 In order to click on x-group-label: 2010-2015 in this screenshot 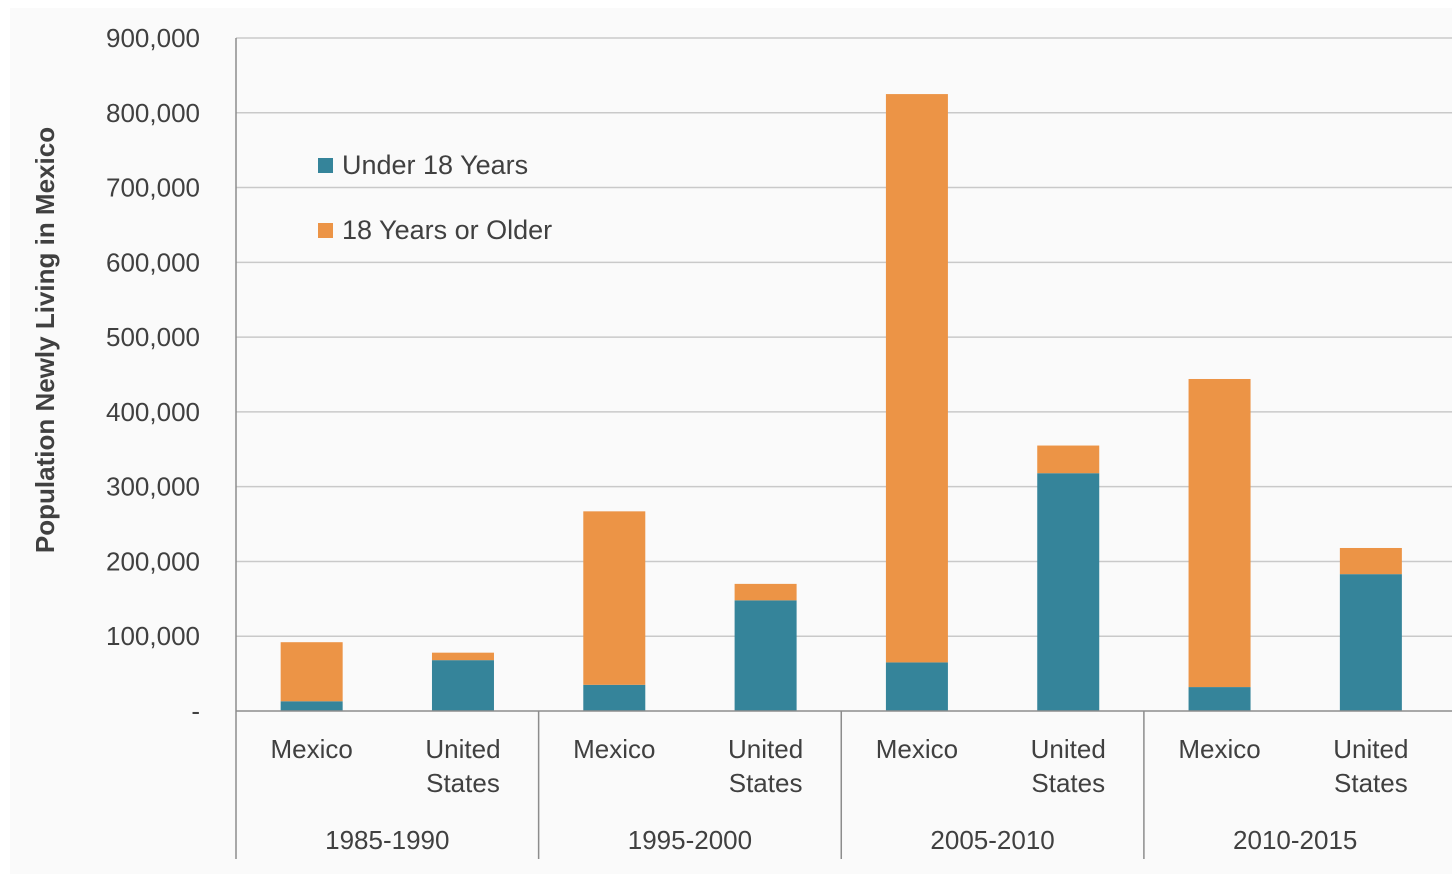, I will do `click(1295, 840)`.